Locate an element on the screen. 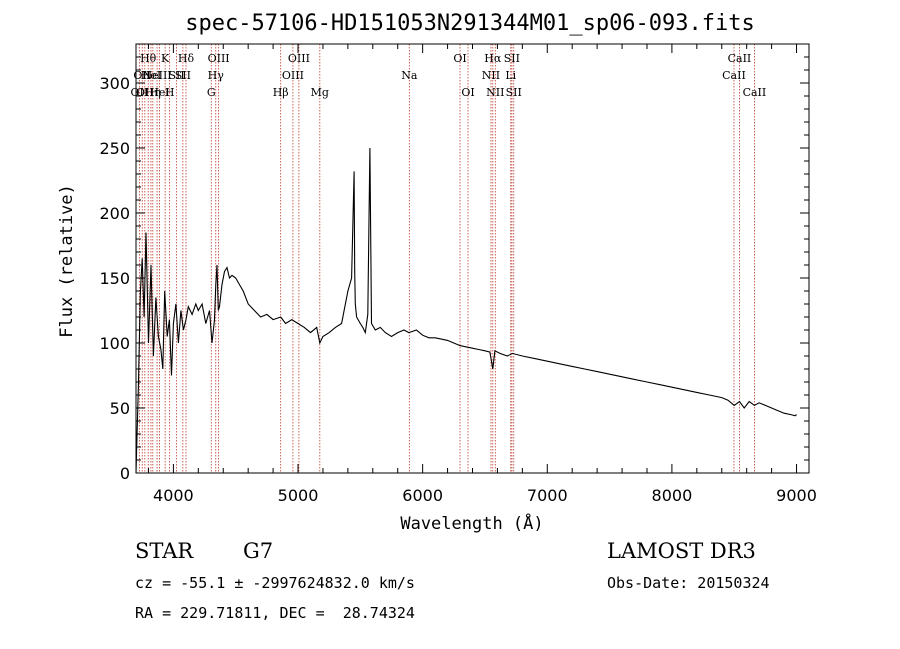  y-tick-label: 300 is located at coordinates (114, 83).